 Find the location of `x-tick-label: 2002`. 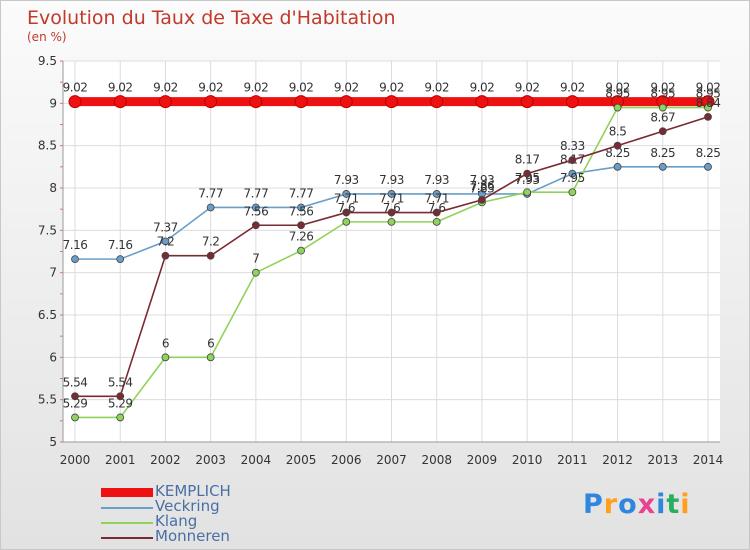

x-tick-label: 2002 is located at coordinates (165, 460).